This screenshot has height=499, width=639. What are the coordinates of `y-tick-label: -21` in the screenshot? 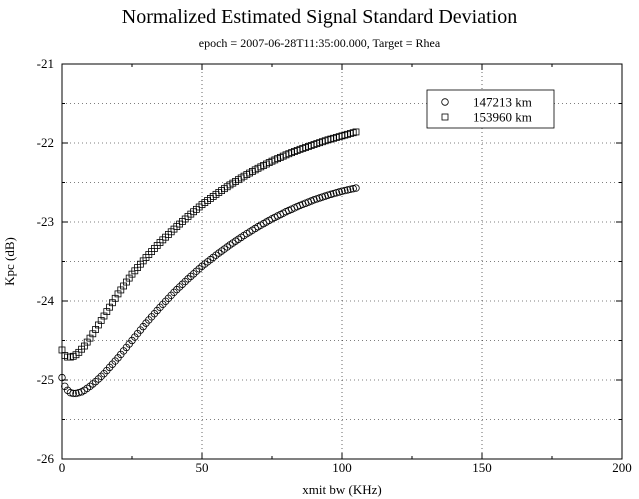 It's located at (45, 63).